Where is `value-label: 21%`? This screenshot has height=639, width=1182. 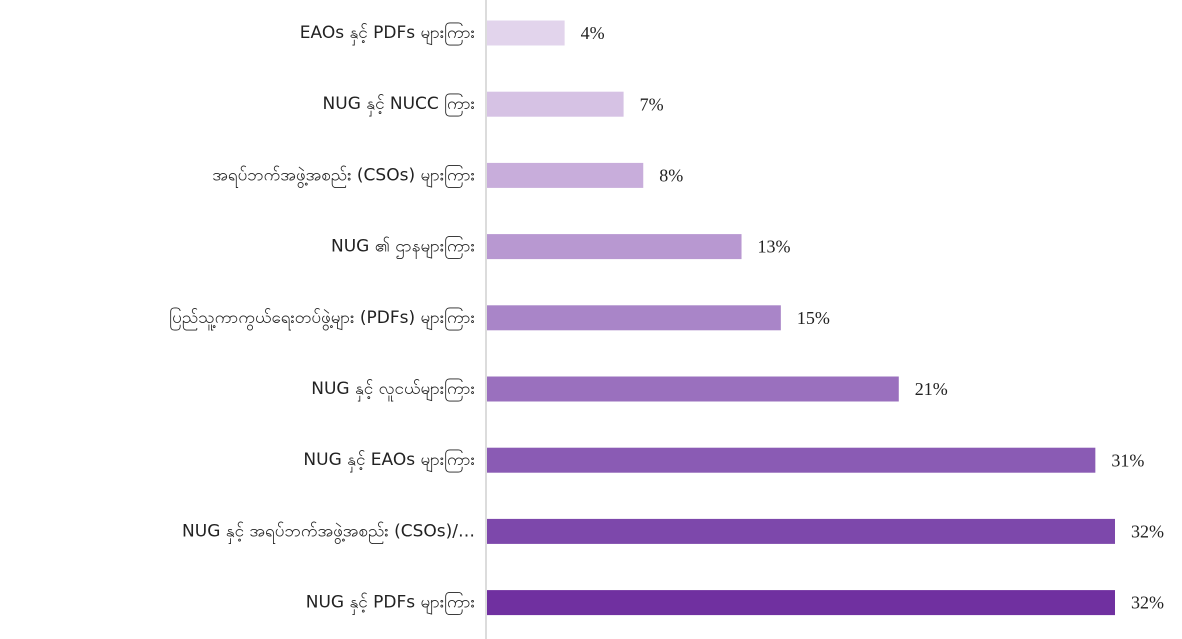 value-label: 21% is located at coordinates (931, 389).